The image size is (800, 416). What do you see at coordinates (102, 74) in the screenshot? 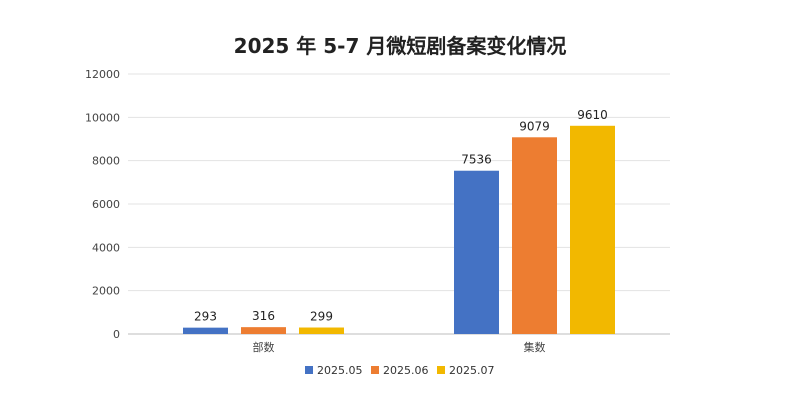
I see `y-tick-label: 12000` at bounding box center [102, 74].